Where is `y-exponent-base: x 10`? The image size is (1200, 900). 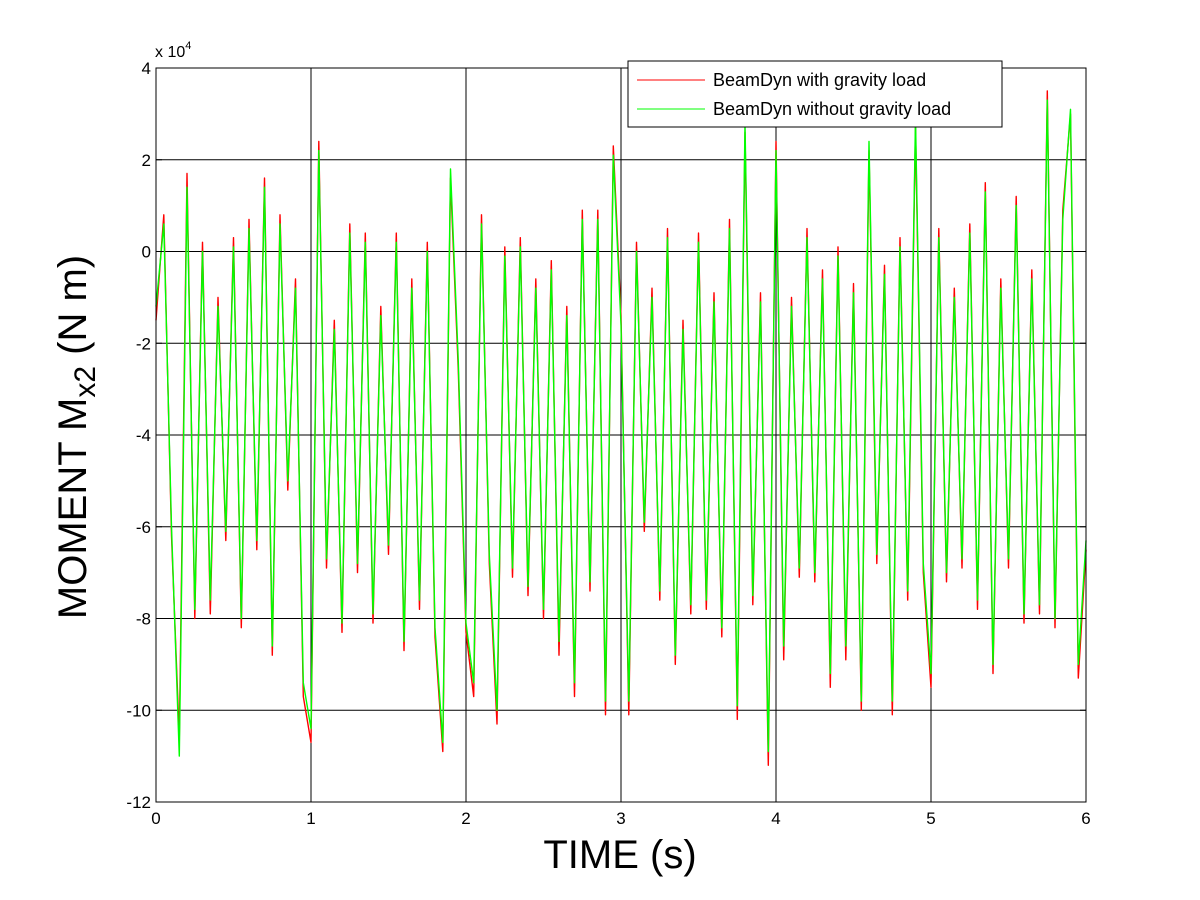
y-exponent-base: x 10 is located at coordinates (170, 52).